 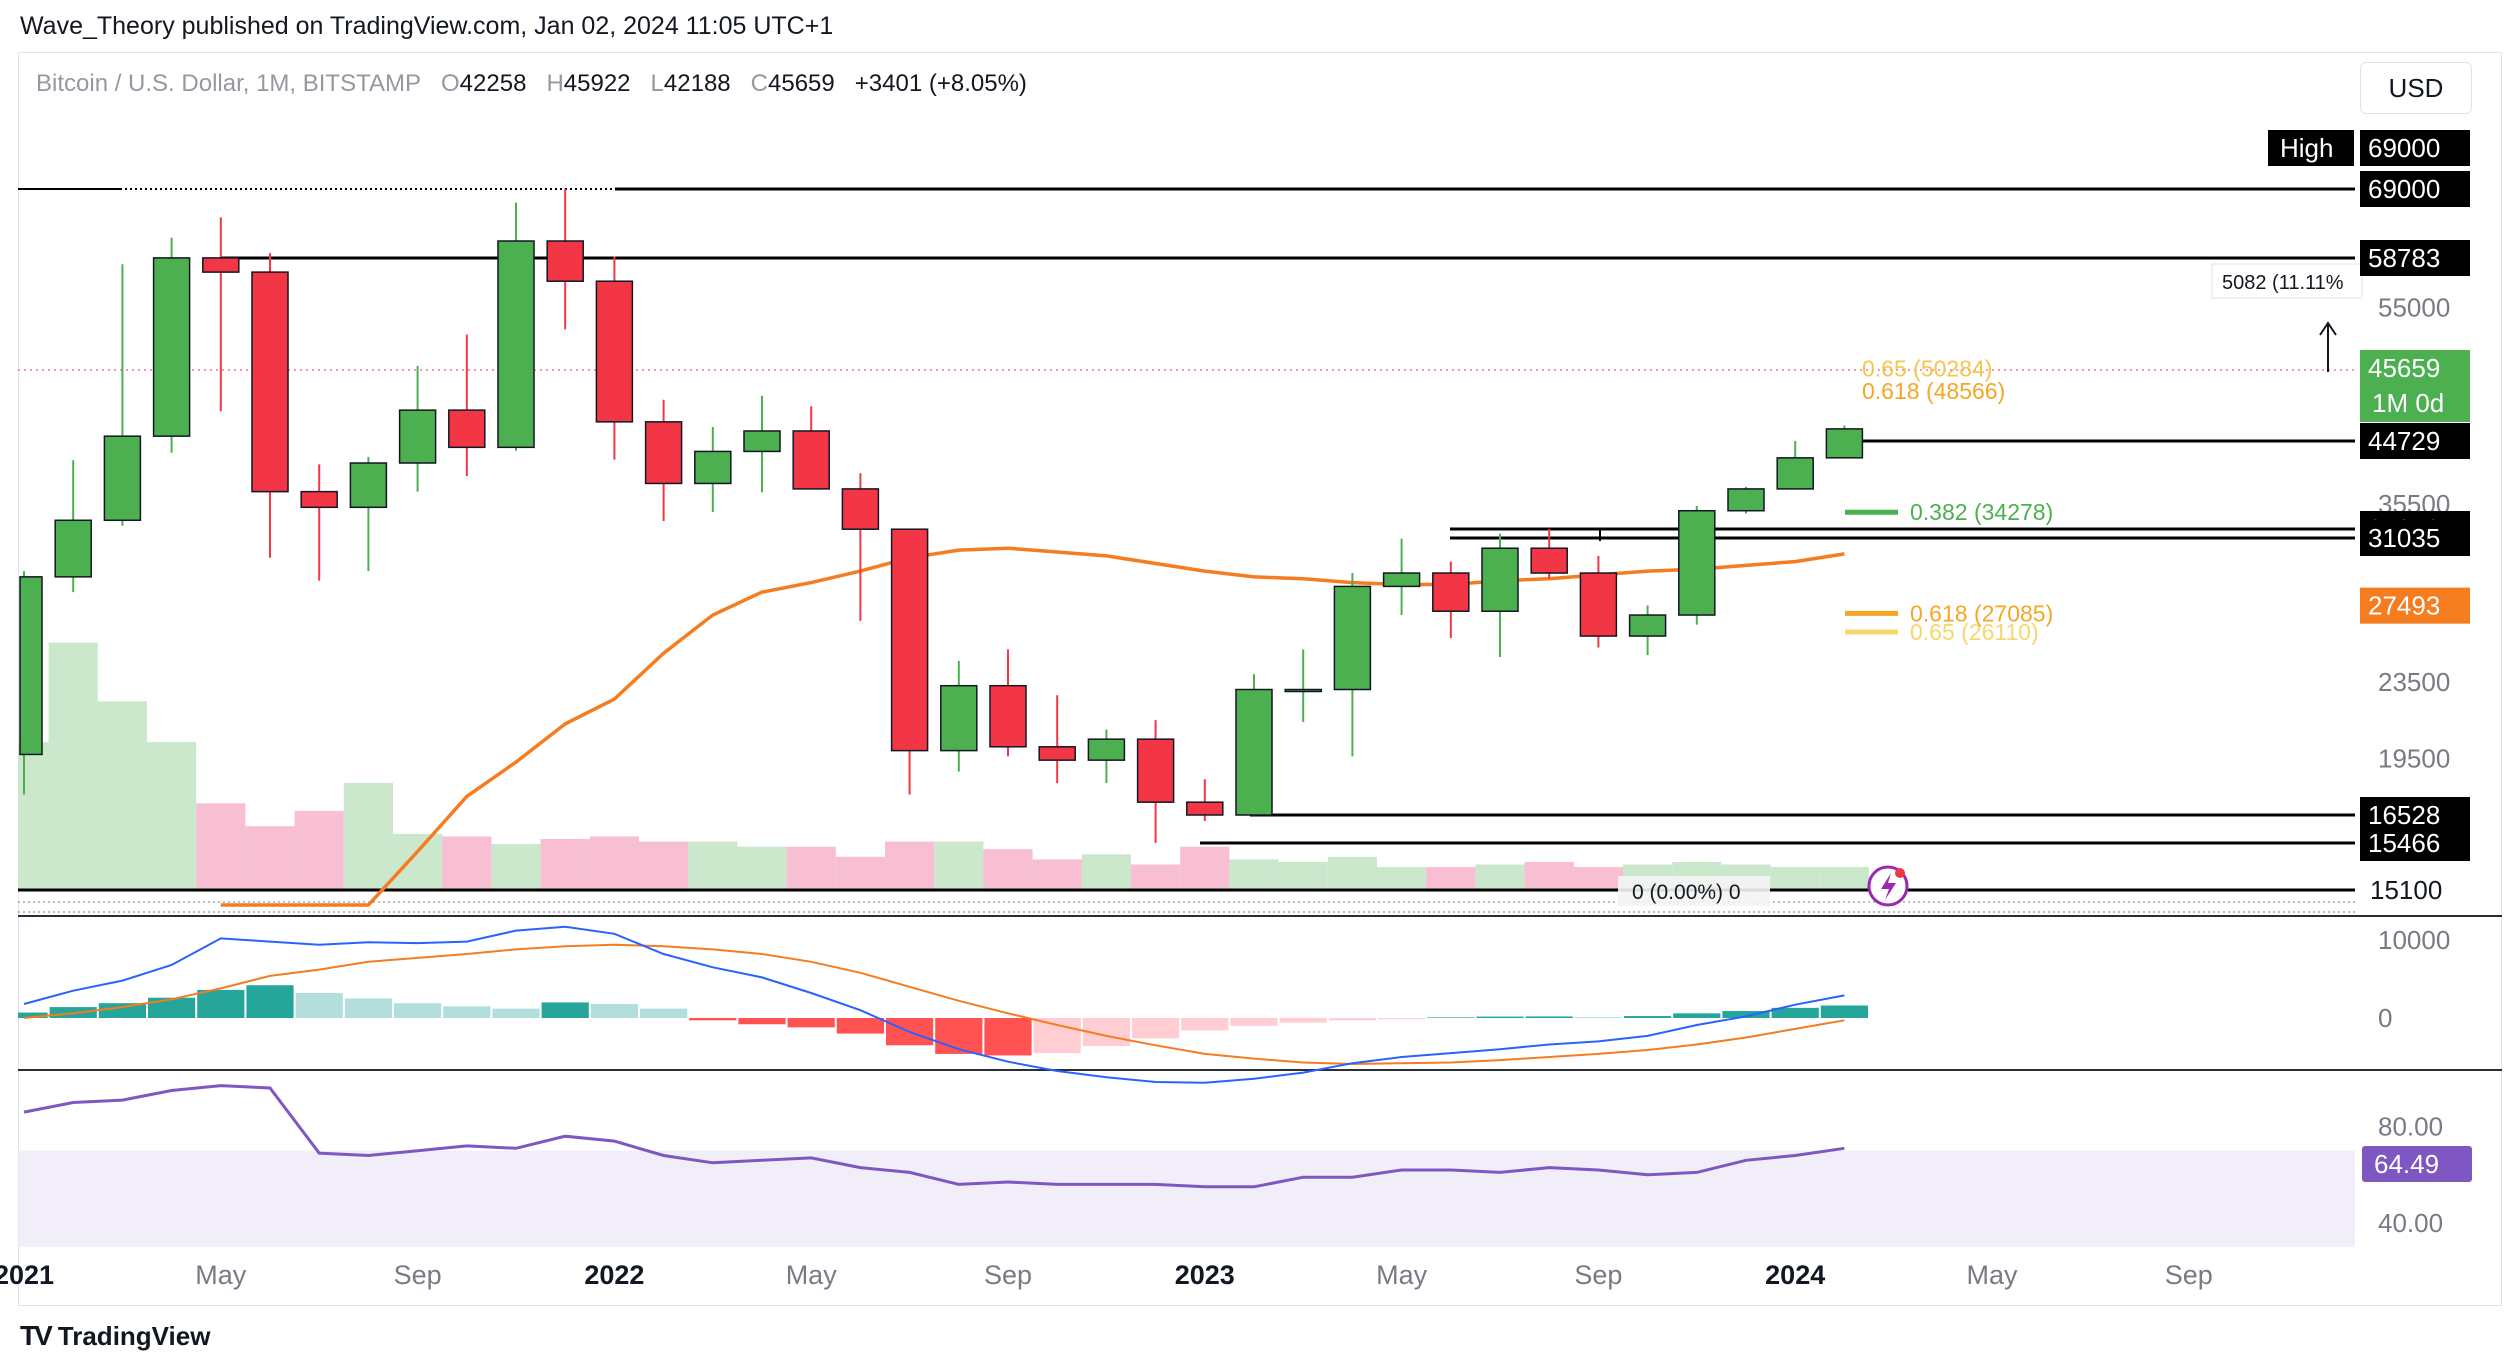 What do you see at coordinates (934, 1004) in the screenshot?
I see `macd-signal-line` at bounding box center [934, 1004].